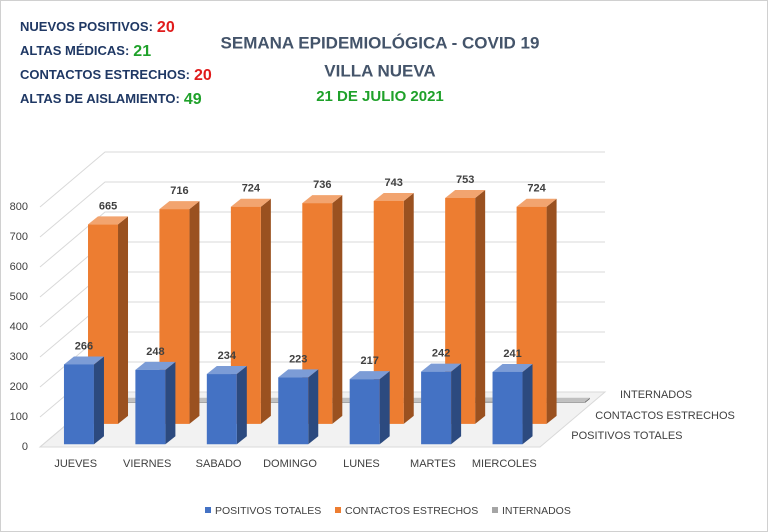  Describe the element at coordinates (108, 206) in the screenshot. I see `value-label: 665` at that location.